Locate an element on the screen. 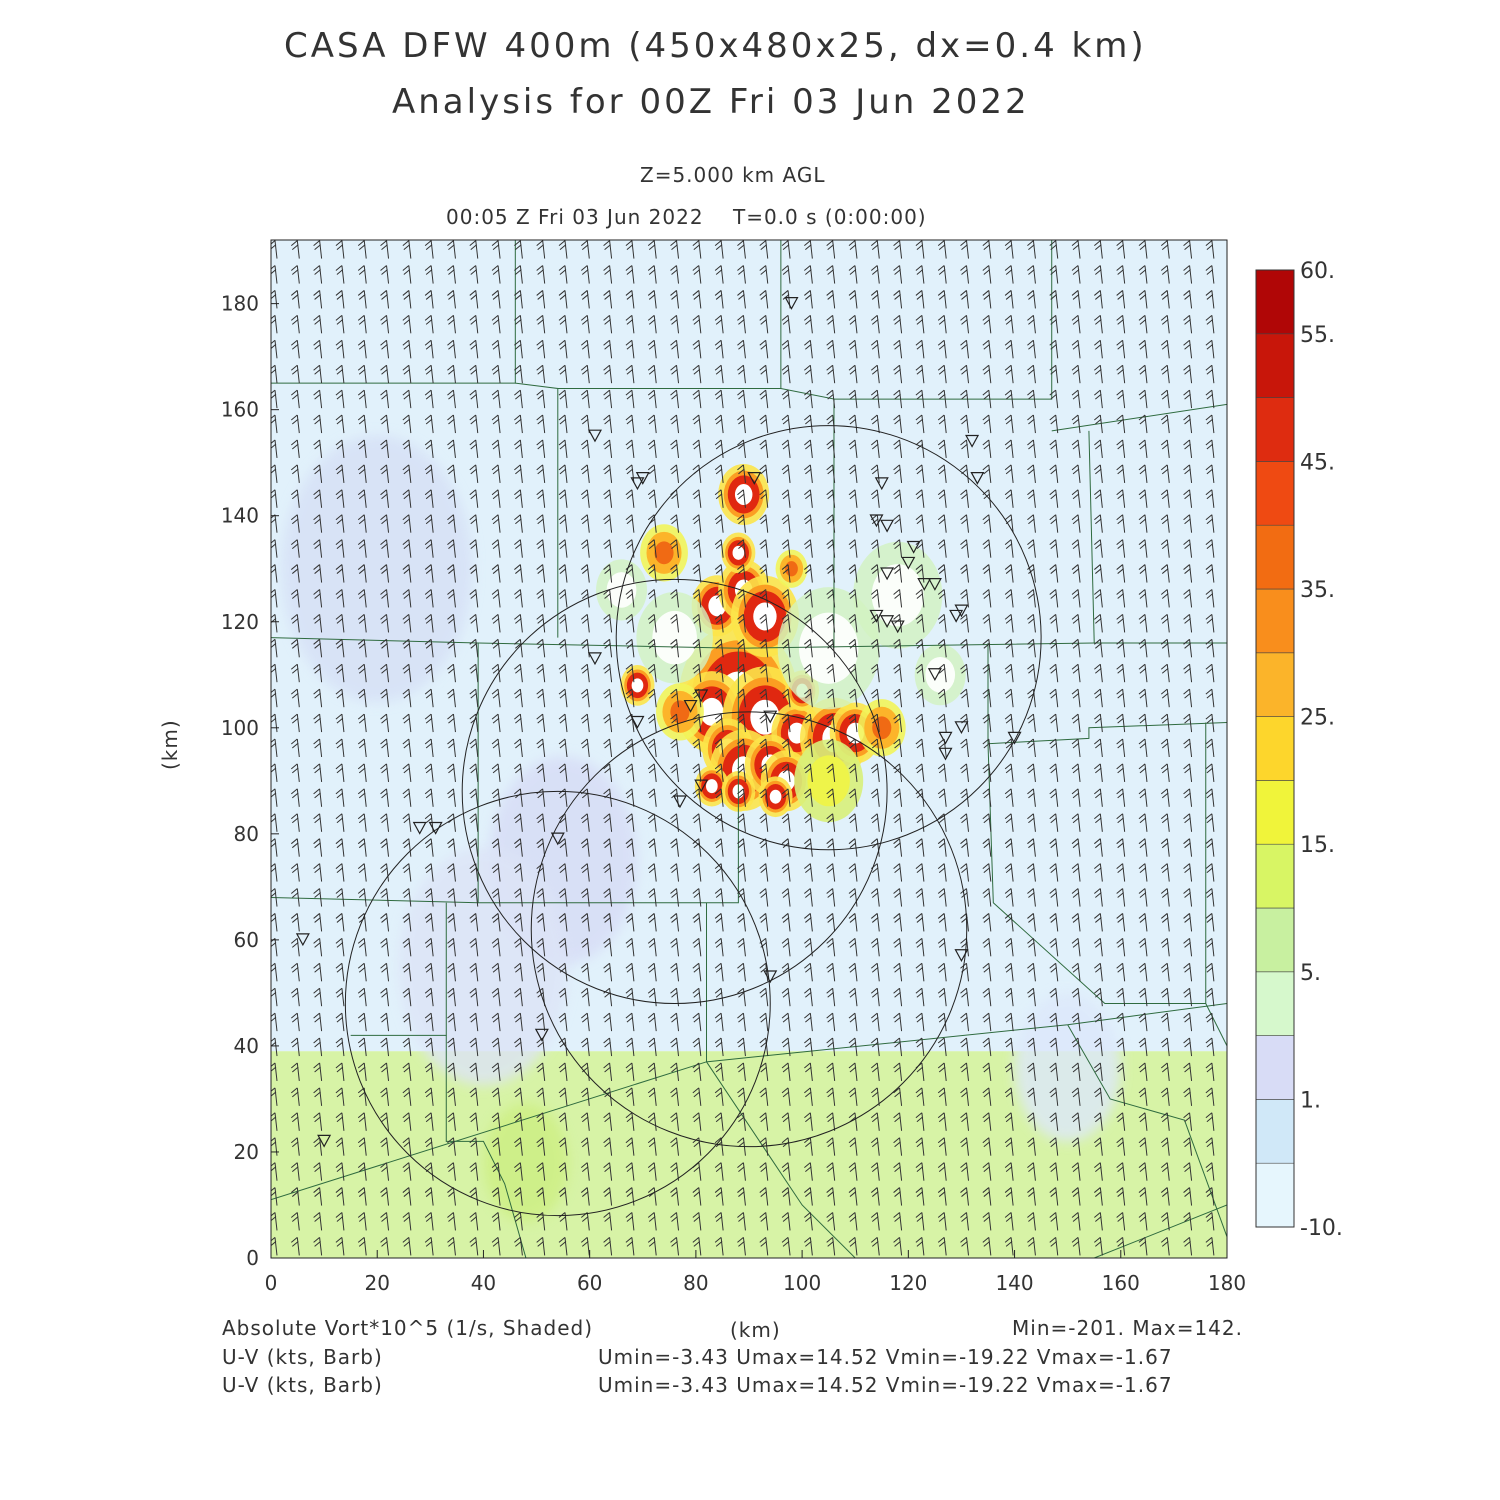  colorbar-label: 5. is located at coordinates (1310, 973).